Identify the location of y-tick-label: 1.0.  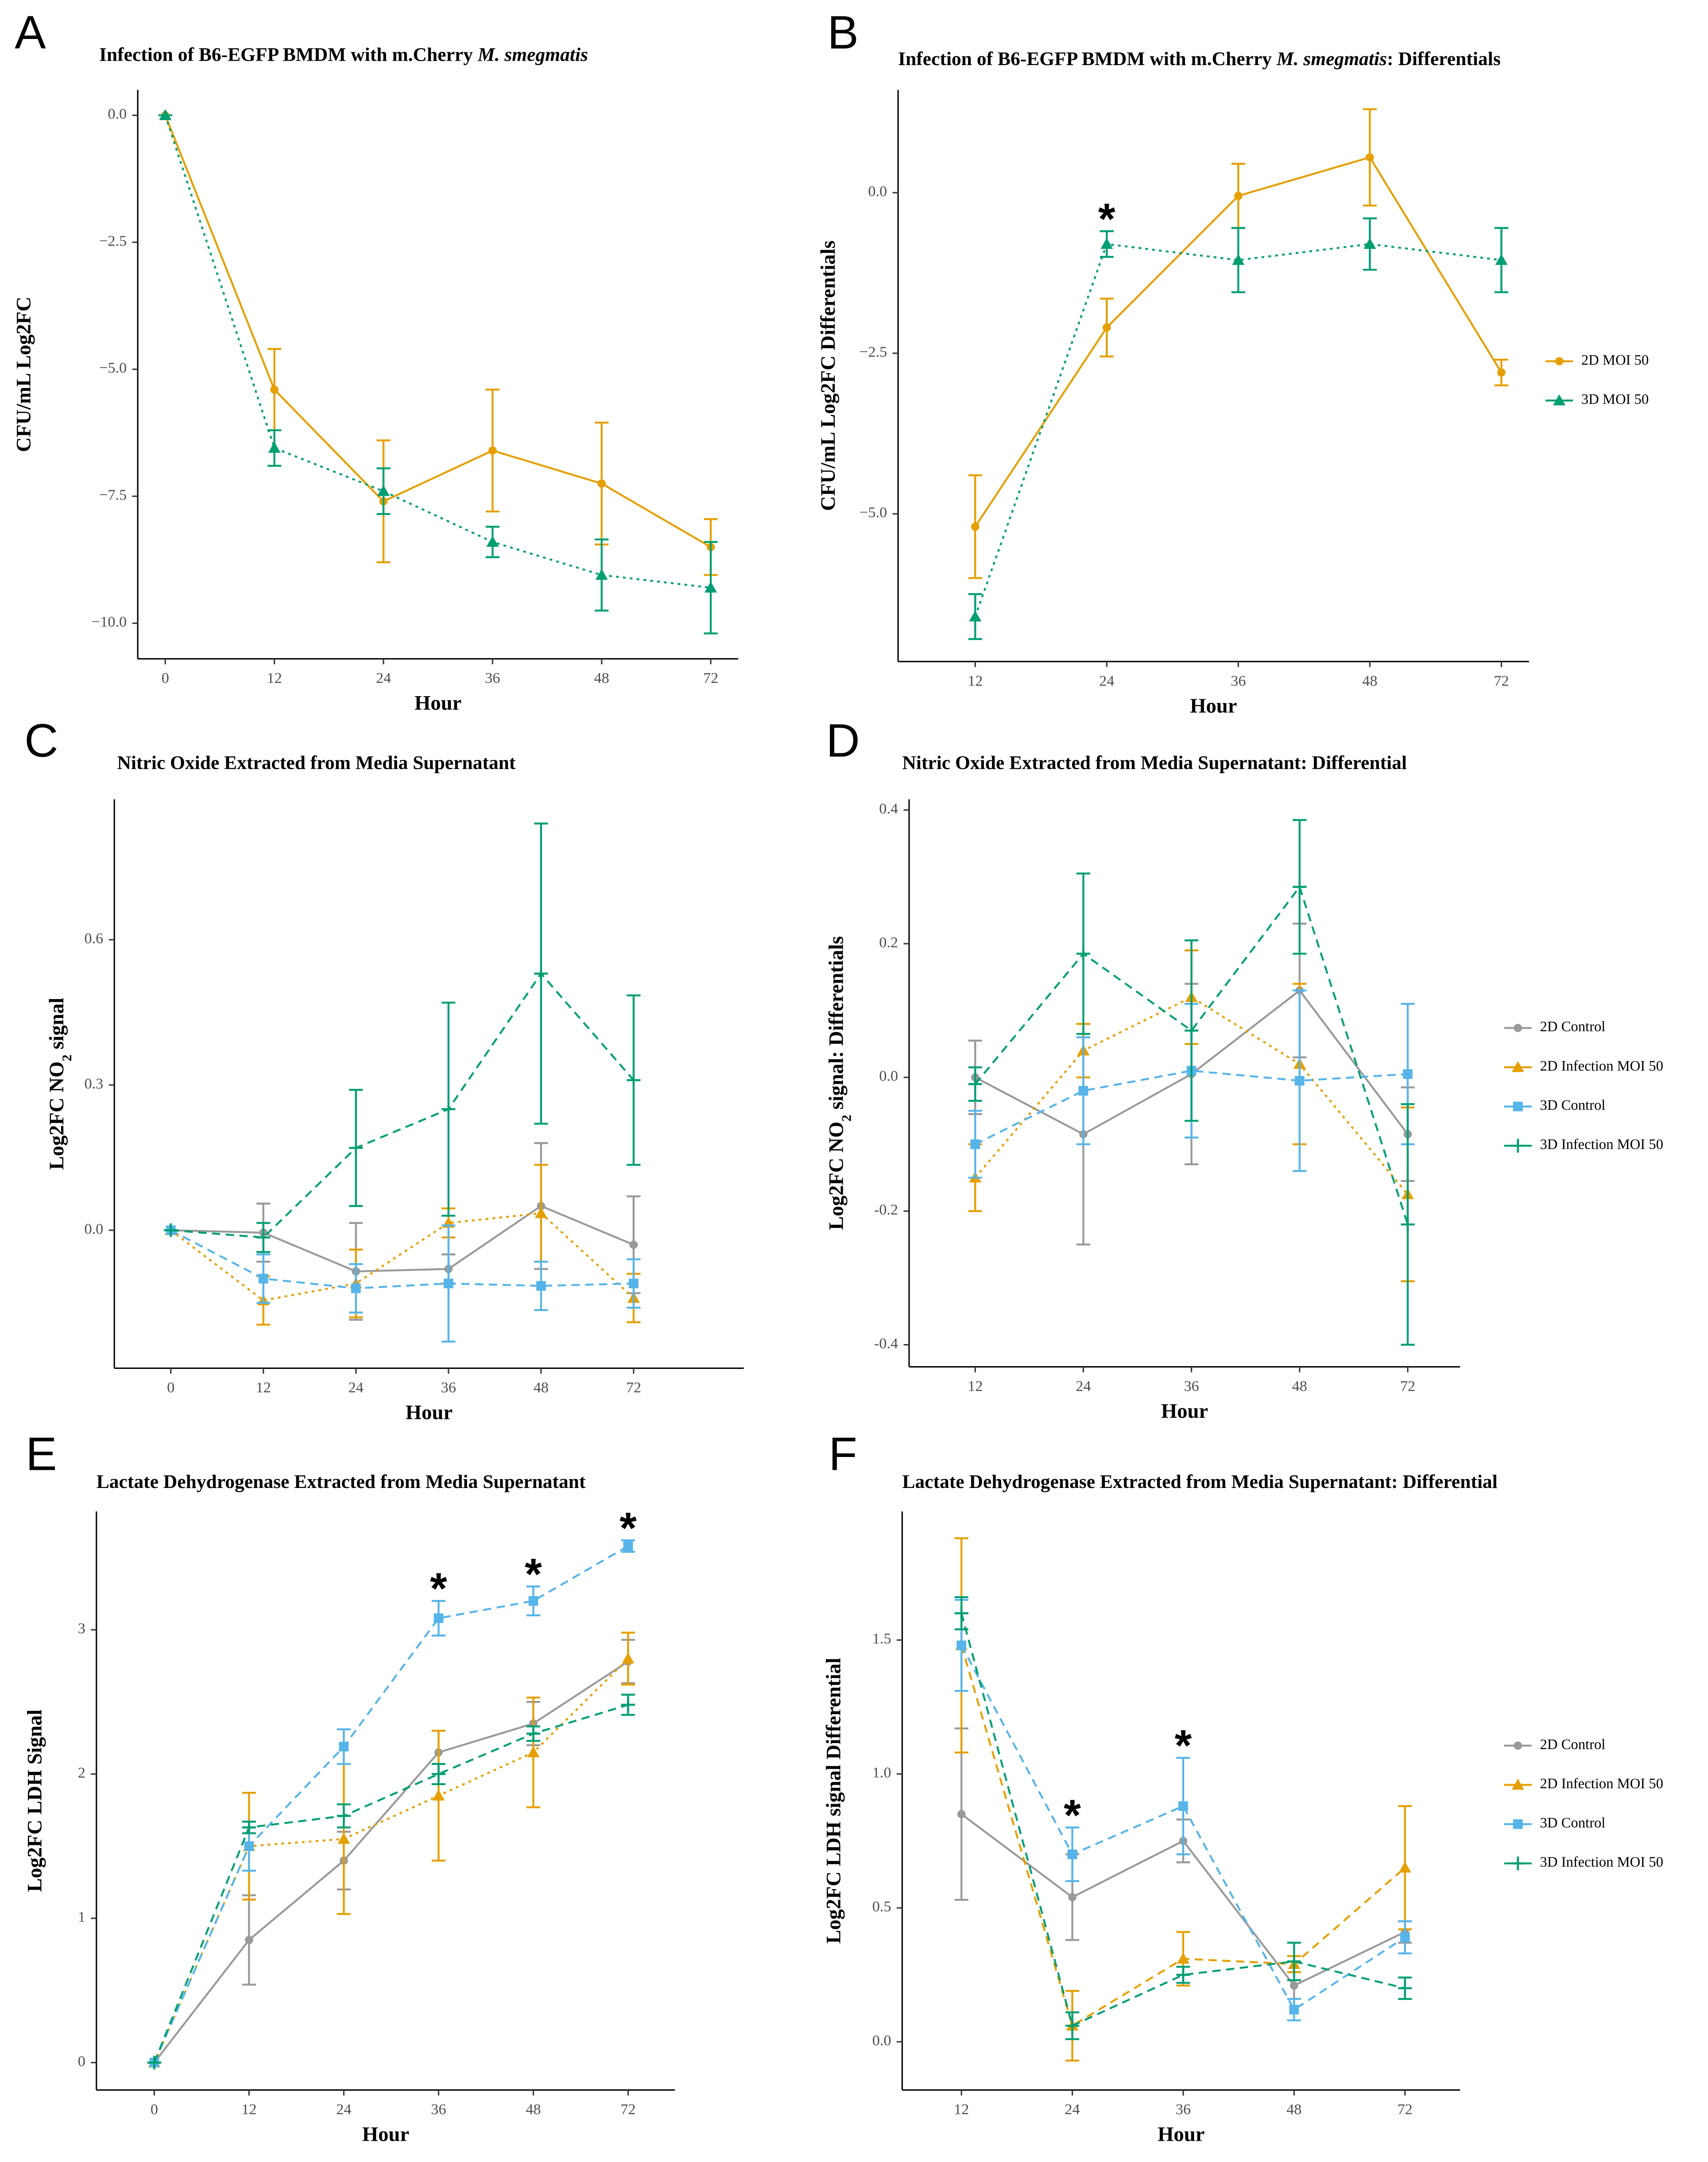
(881, 1773).